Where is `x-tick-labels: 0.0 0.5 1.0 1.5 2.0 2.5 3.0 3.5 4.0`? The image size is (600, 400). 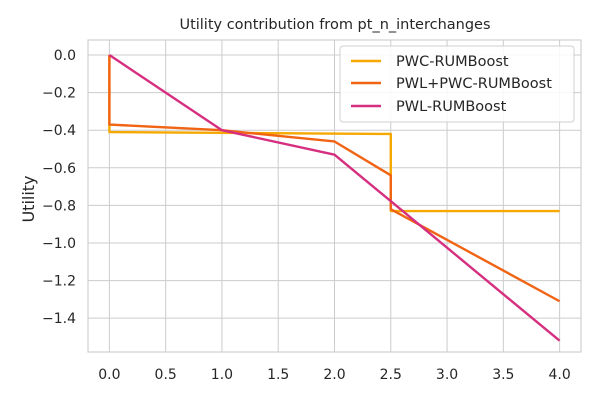 x-tick-labels: 0.0 0.5 1.0 1.5 2.0 2.5 3.0 3.5 4.0 is located at coordinates (334, 375).